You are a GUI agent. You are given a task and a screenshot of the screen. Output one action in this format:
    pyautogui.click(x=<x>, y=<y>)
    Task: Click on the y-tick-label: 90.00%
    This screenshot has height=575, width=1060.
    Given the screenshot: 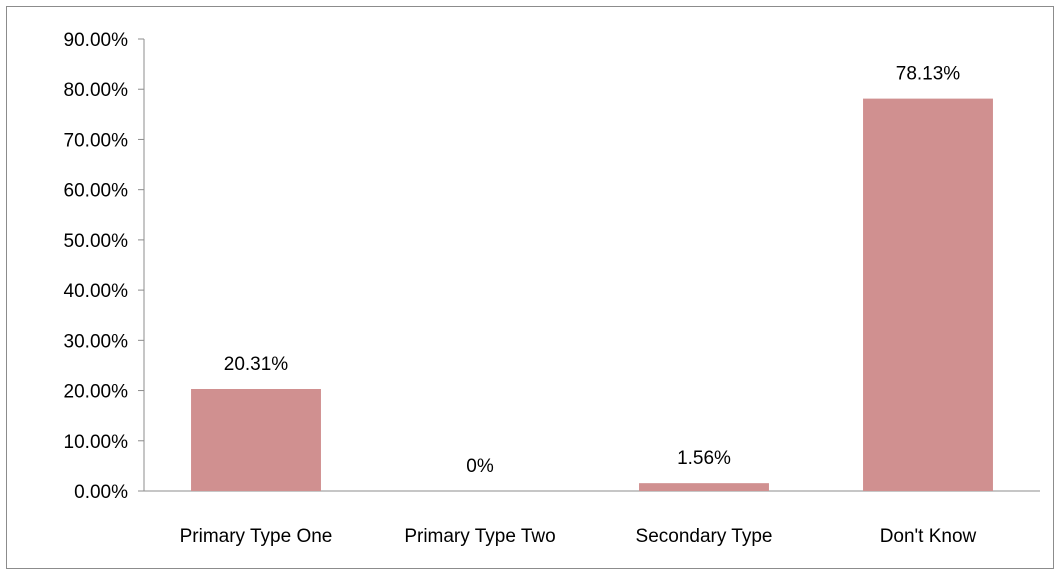 What is the action you would take?
    pyautogui.click(x=96, y=40)
    